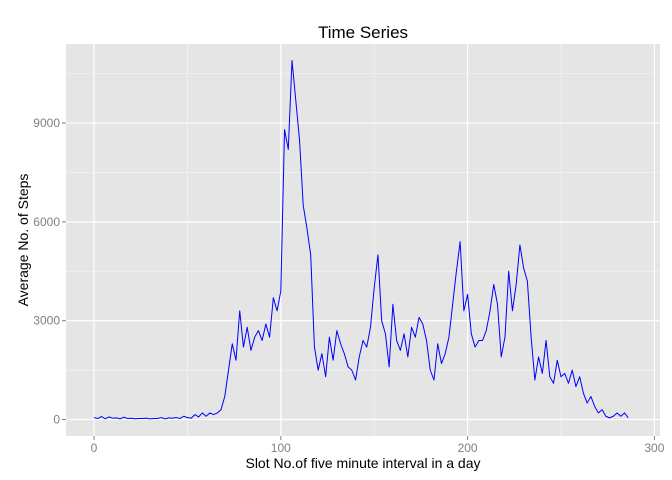  I want to click on y-tick-label: 6000, so click(46, 222).